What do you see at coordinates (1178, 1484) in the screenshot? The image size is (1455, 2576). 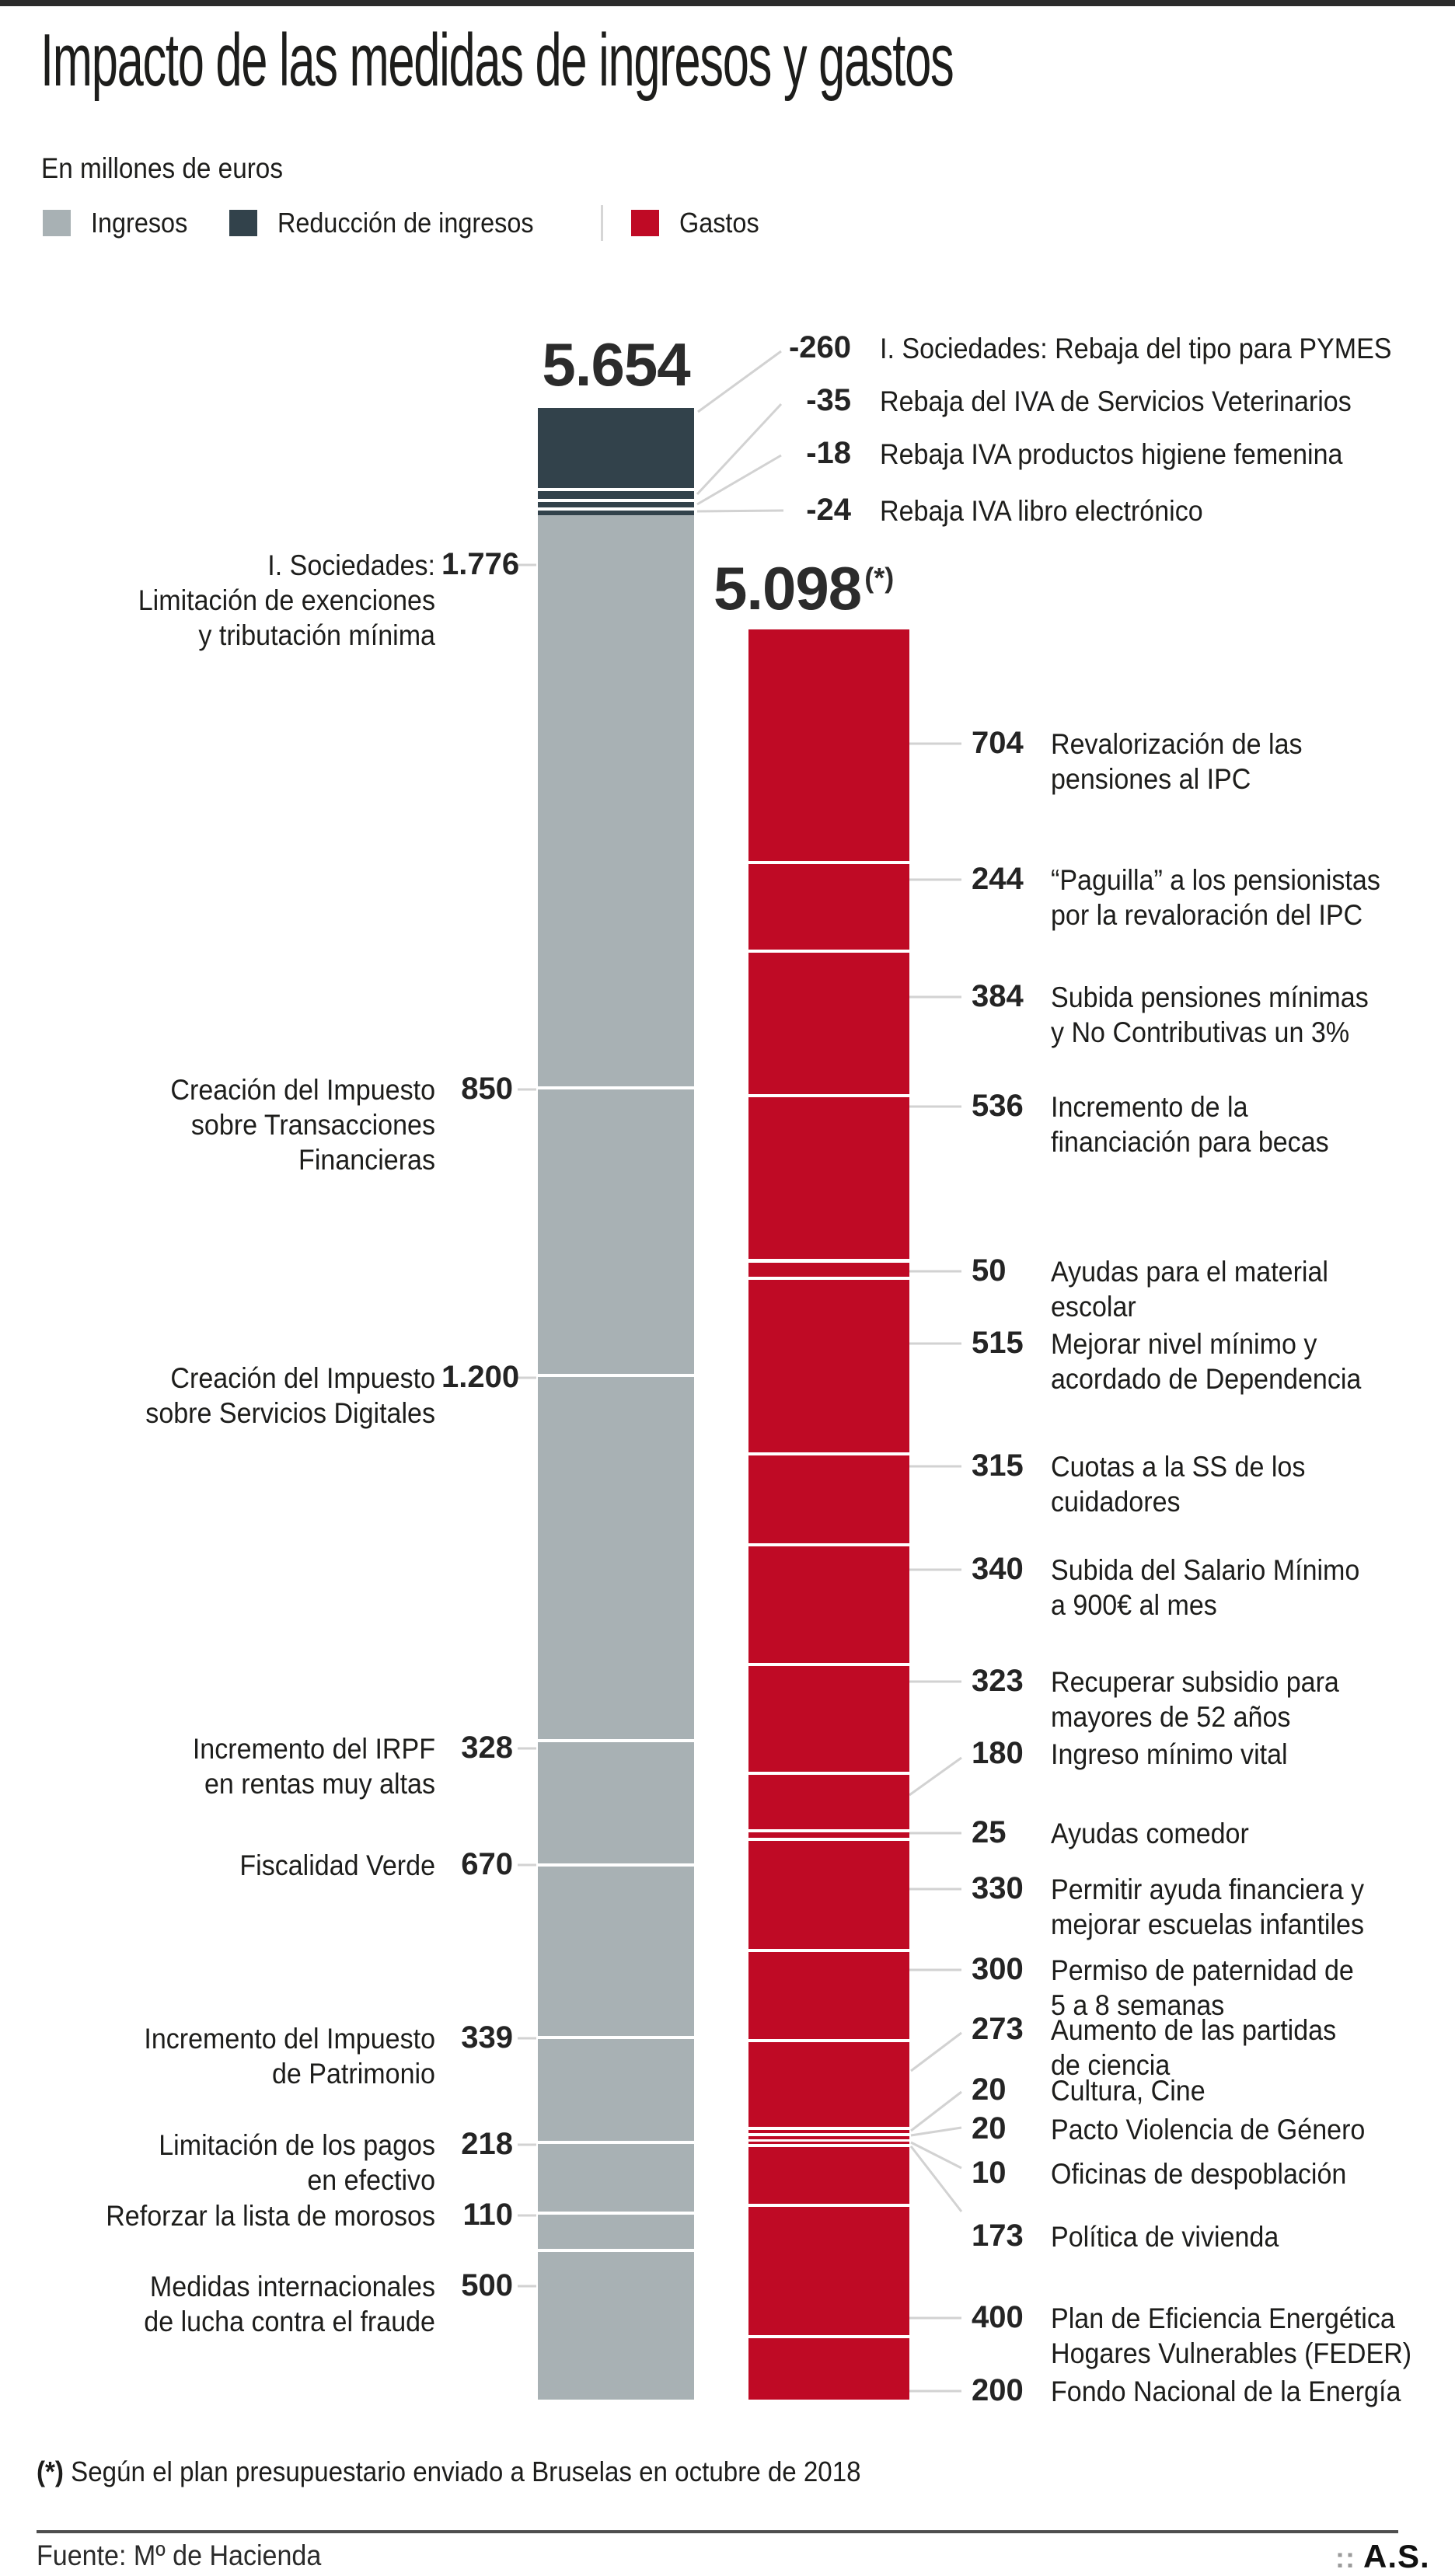 I see `gastos-label-6: Cuotas a la SS de los cuidadores` at bounding box center [1178, 1484].